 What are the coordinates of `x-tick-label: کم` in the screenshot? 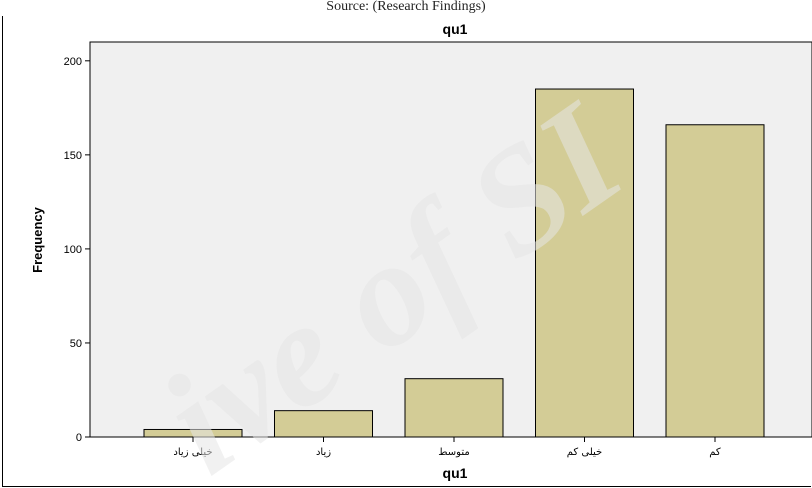 It's located at (715, 452).